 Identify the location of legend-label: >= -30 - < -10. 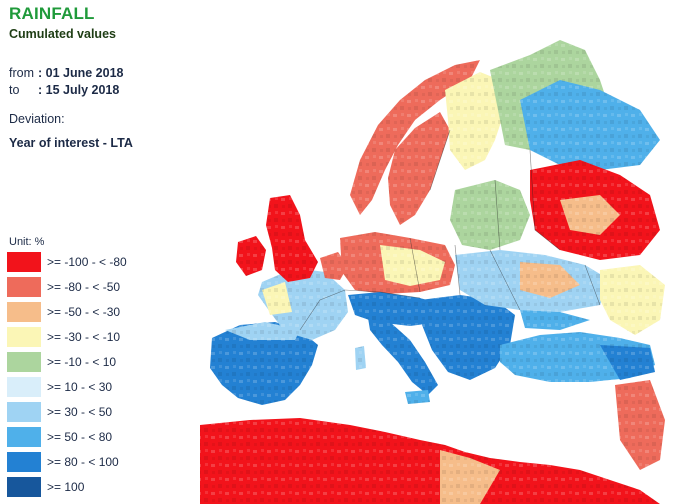
(84, 337).